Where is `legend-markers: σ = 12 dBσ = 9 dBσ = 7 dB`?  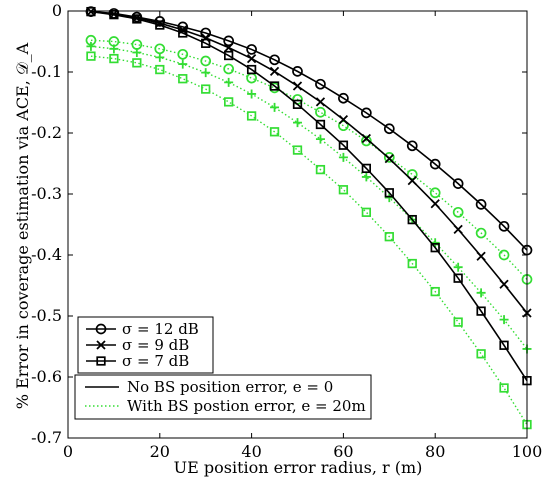 legend-markers: σ = 12 dBσ = 9 dBσ = 7 dB is located at coordinates (145, 345).